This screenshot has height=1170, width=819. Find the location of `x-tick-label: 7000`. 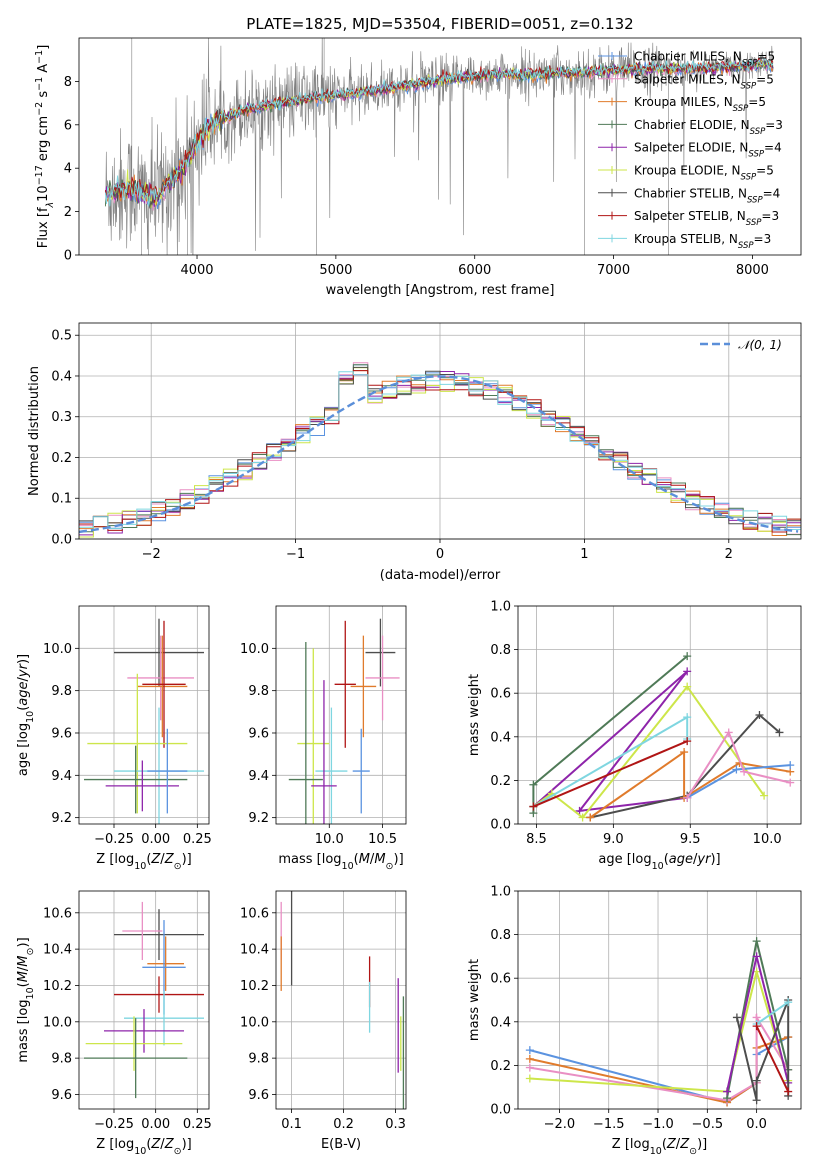

x-tick-label: 7000 is located at coordinates (613, 270).